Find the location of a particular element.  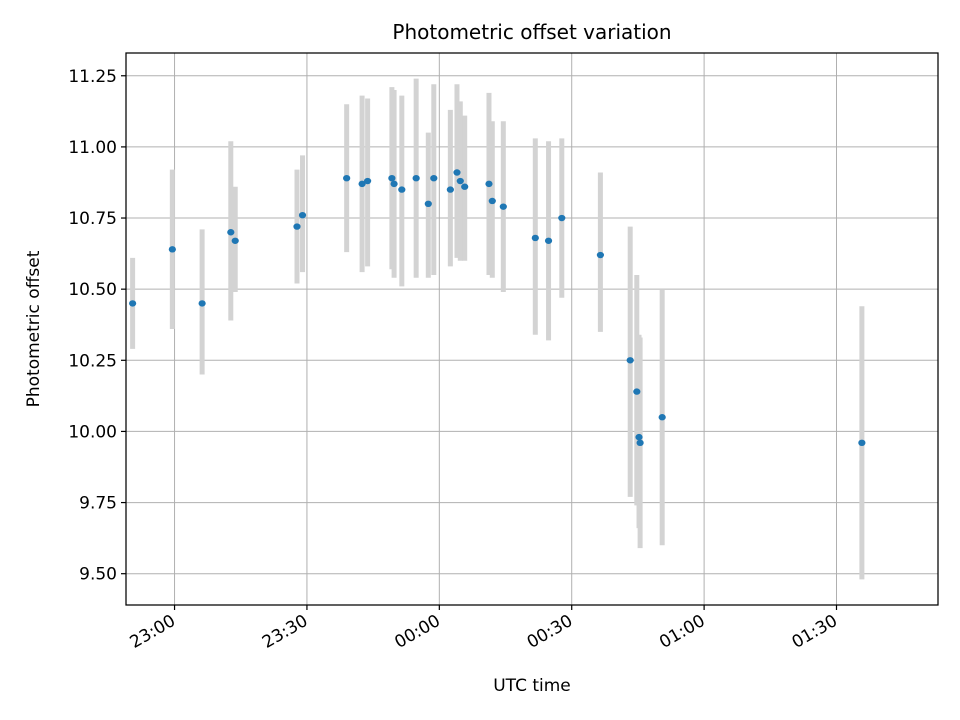

y-tick-label: 9.75 is located at coordinates (98, 504).